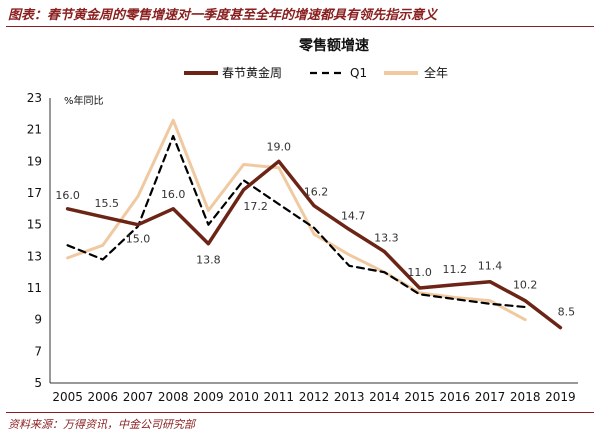 This screenshot has width=600, height=435. I want to click on data-label-2016: 11.2, so click(455, 269).